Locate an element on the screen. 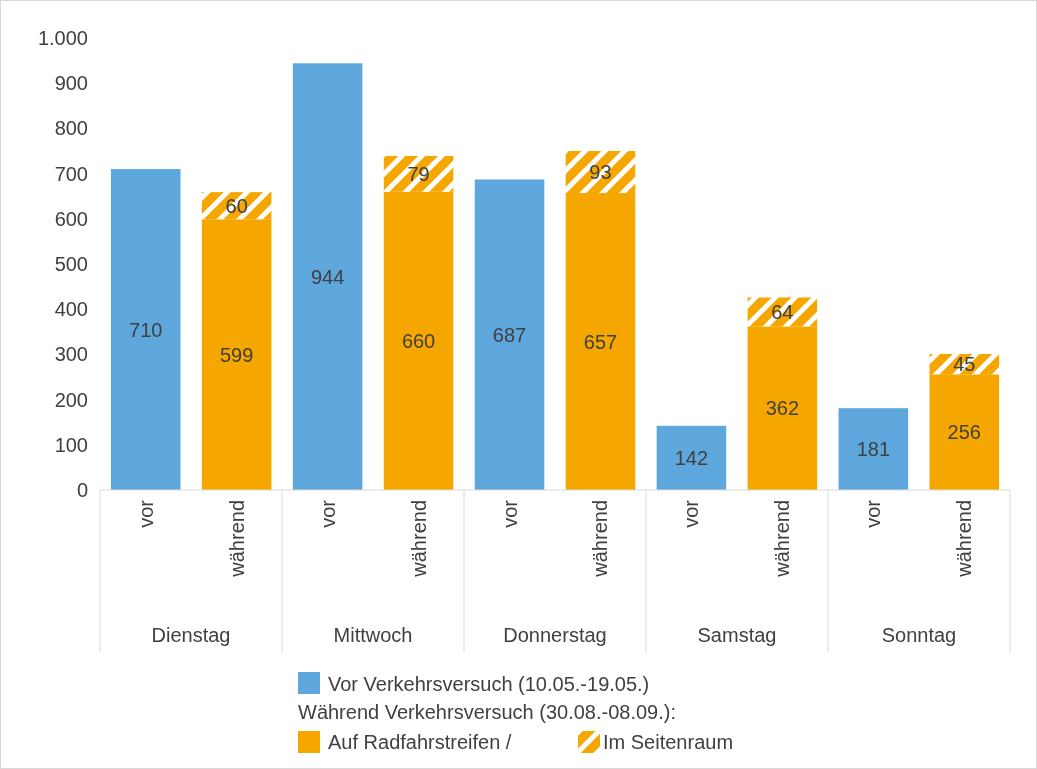 This screenshot has height=769, width=1037. y-tick-label: 200 is located at coordinates (71, 399).